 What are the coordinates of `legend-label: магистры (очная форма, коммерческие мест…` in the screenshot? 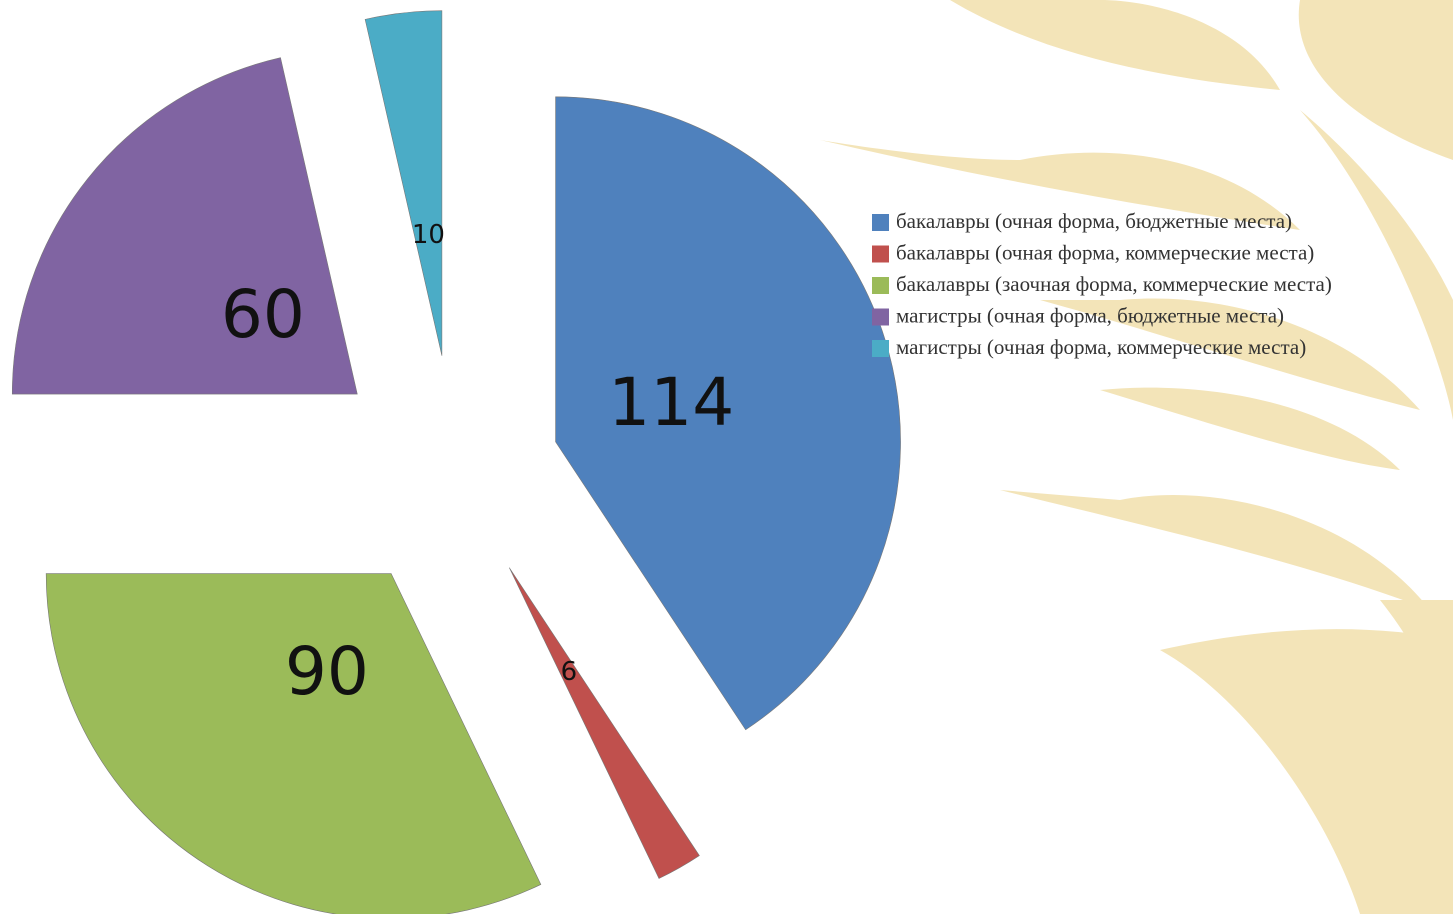 It's located at (1101, 347).